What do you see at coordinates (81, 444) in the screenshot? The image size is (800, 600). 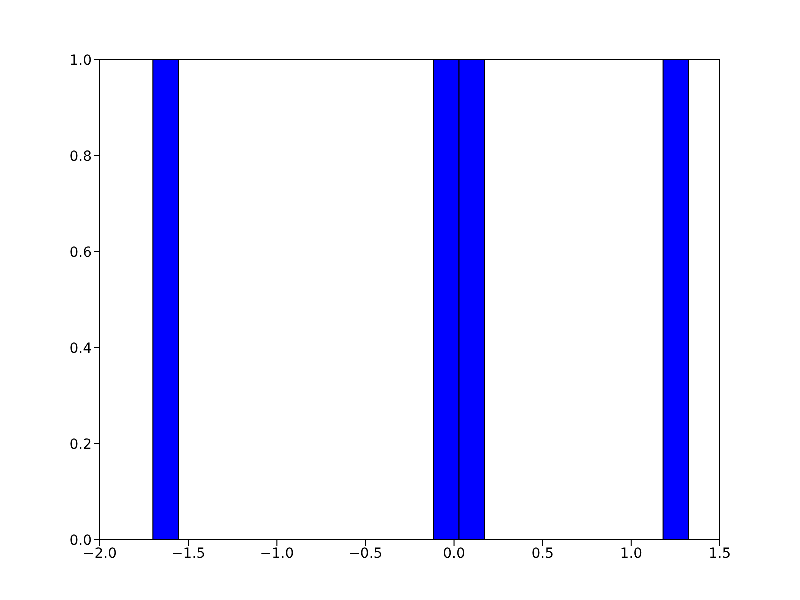 I see `y-tick-label: 0.2` at bounding box center [81, 444].